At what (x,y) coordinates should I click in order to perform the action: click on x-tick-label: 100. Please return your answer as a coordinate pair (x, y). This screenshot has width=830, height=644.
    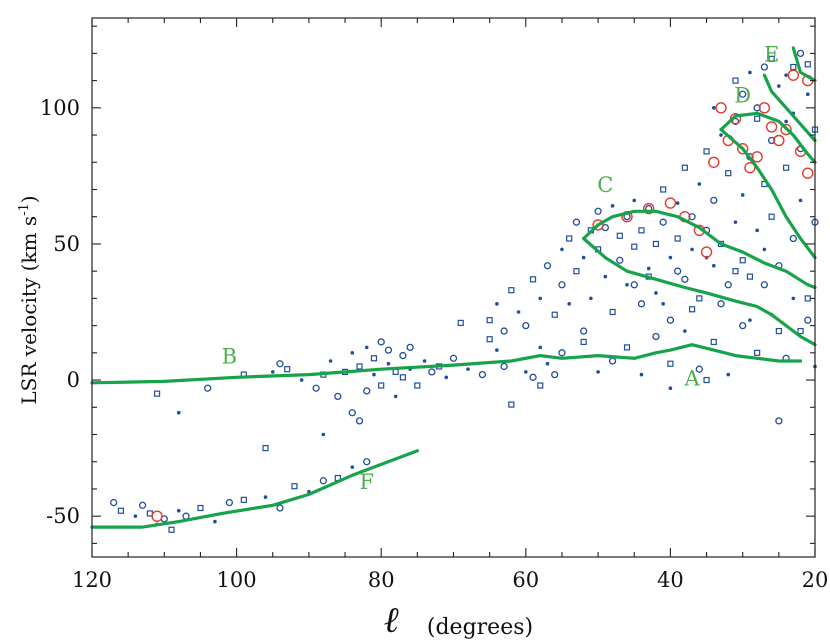
    Looking at the image, I should click on (237, 580).